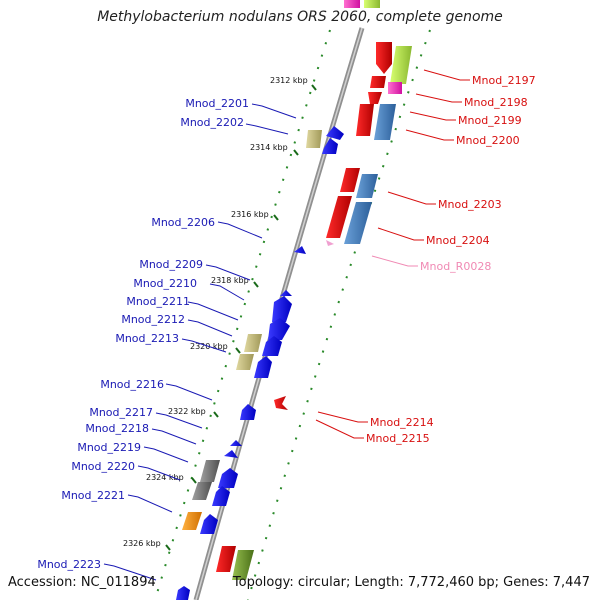 The image size is (600, 600). I want to click on gene-label-left: Mnod_2219, so click(109, 447).